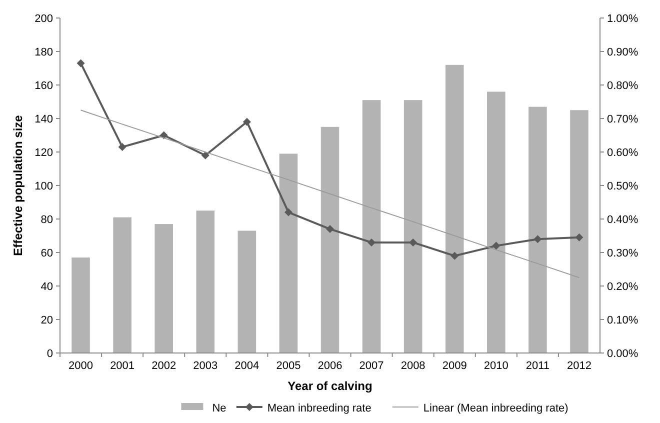  What do you see at coordinates (122, 366) in the screenshot?
I see `x-tick-label: 2001` at bounding box center [122, 366].